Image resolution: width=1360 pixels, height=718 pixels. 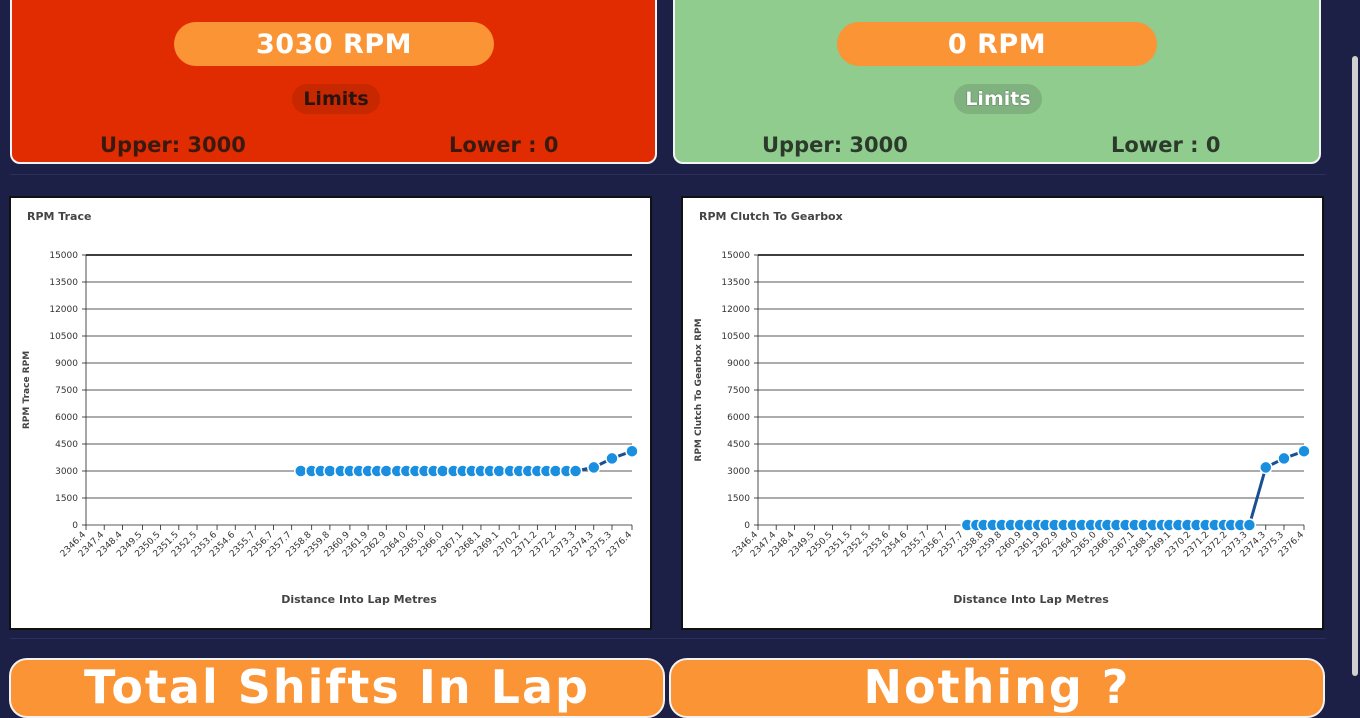 I want to click on limits-pill-1: Limits, so click(x=336, y=99).